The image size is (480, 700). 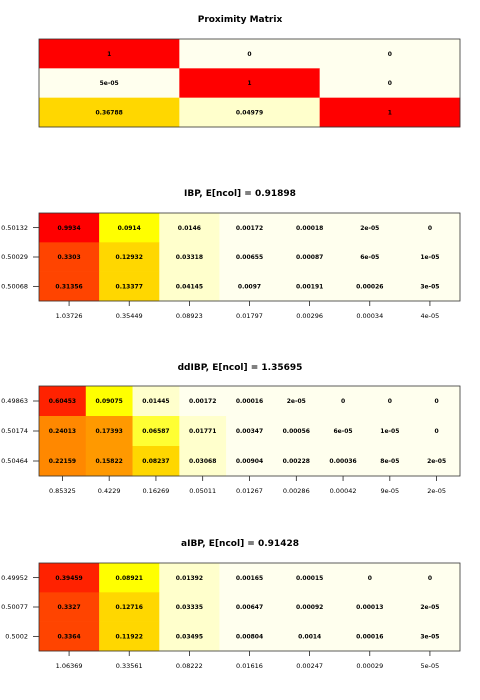 What do you see at coordinates (129, 228) in the screenshot?
I see `cell-value: 0.0914` at bounding box center [129, 228].